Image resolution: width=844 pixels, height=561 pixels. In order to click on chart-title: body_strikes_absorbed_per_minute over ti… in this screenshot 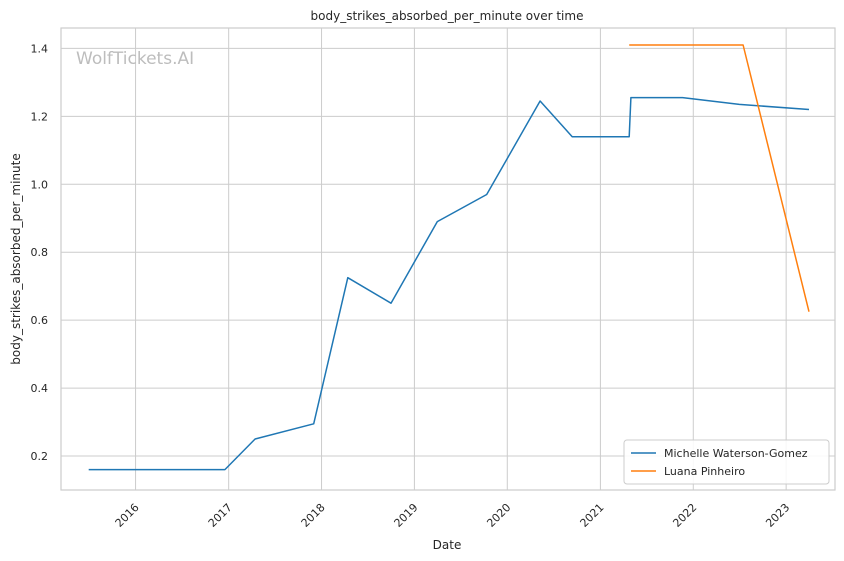, I will do `click(447, 16)`.